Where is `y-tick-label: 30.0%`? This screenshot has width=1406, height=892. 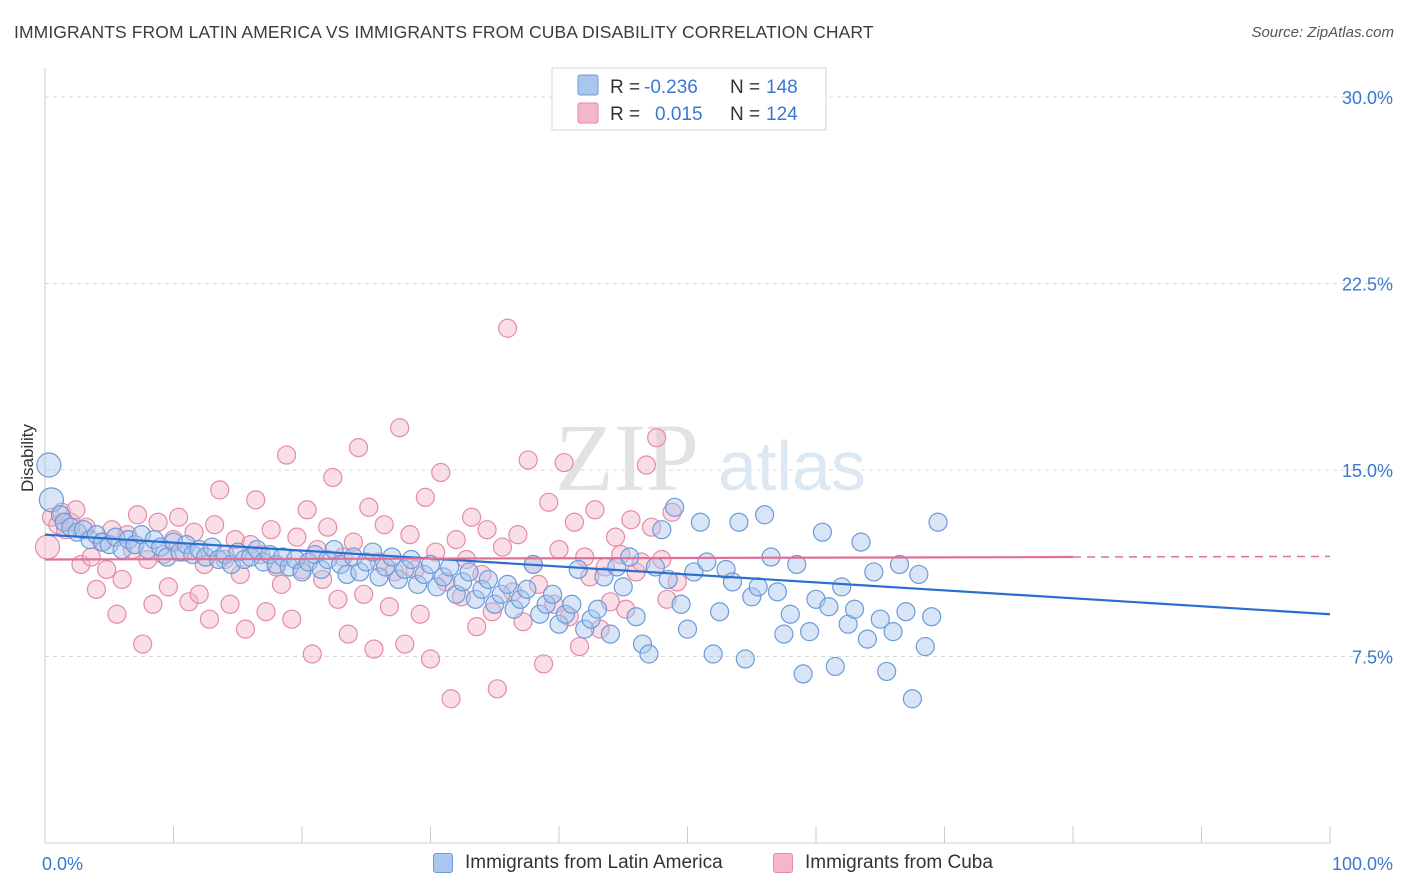
y-tick-label: 30.0% is located at coordinates (1367, 98).